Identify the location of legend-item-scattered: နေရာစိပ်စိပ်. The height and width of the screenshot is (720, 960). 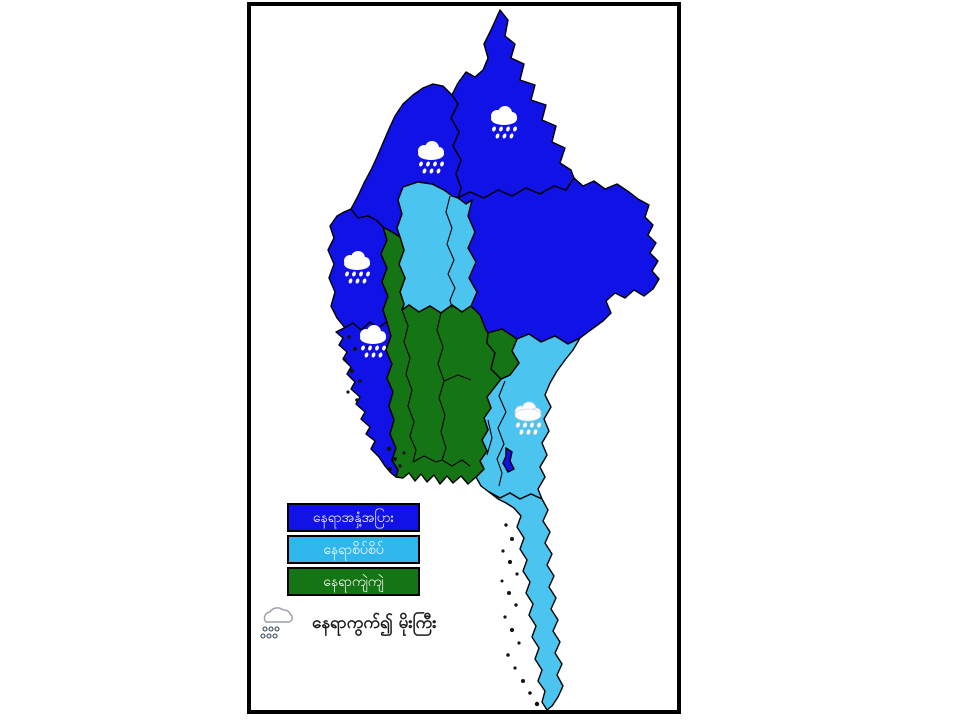
(353, 549).